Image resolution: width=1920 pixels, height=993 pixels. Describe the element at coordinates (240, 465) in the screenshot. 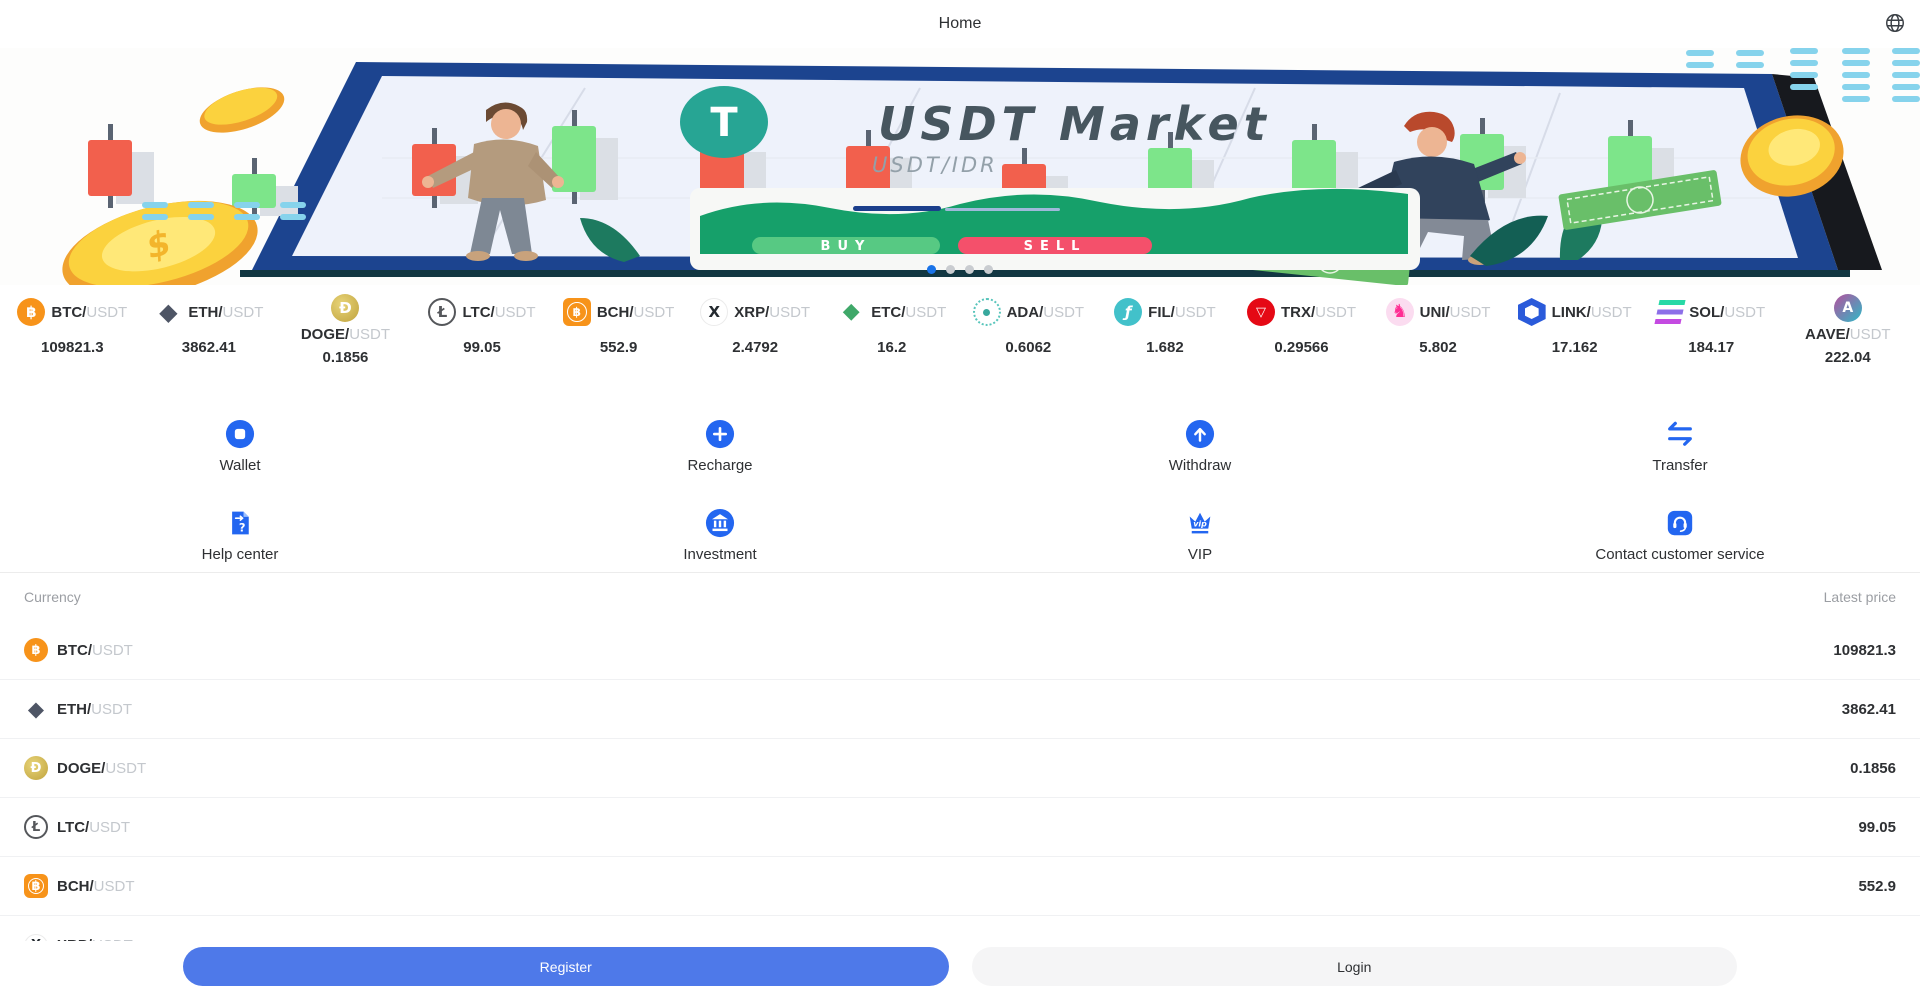

I see `action-label: Wallet` at that location.